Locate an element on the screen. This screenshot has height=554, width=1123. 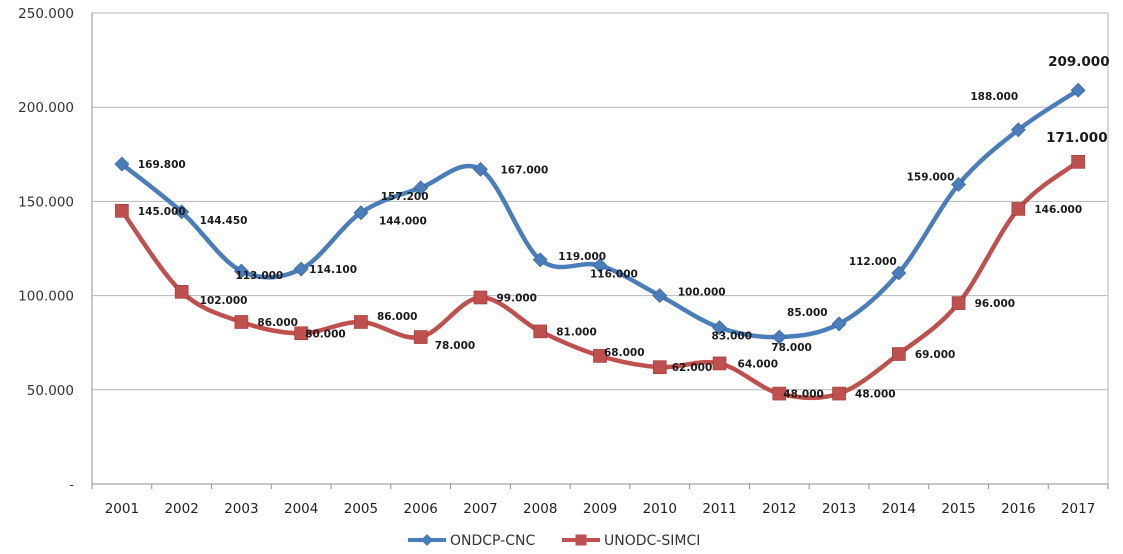
data-label: 81.000 is located at coordinates (576, 332).